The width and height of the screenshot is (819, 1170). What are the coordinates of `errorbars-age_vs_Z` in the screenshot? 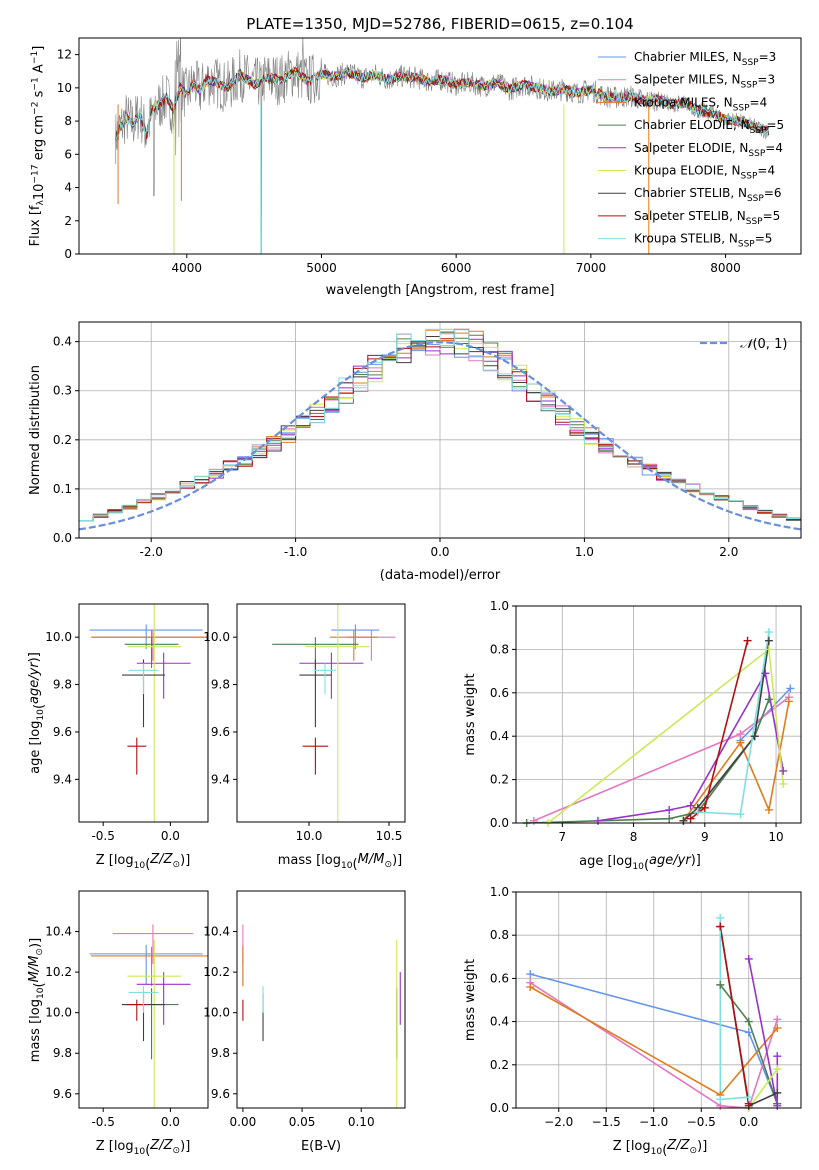 It's located at (148, 713).